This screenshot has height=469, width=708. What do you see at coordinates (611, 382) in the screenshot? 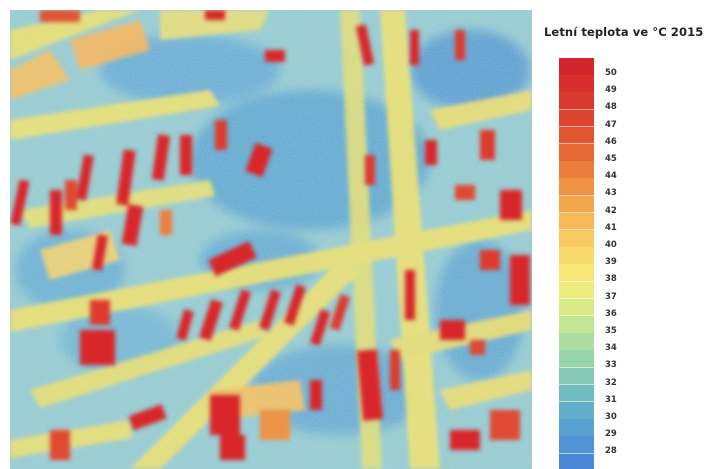
I see `legend-label-32: 32` at bounding box center [611, 382].